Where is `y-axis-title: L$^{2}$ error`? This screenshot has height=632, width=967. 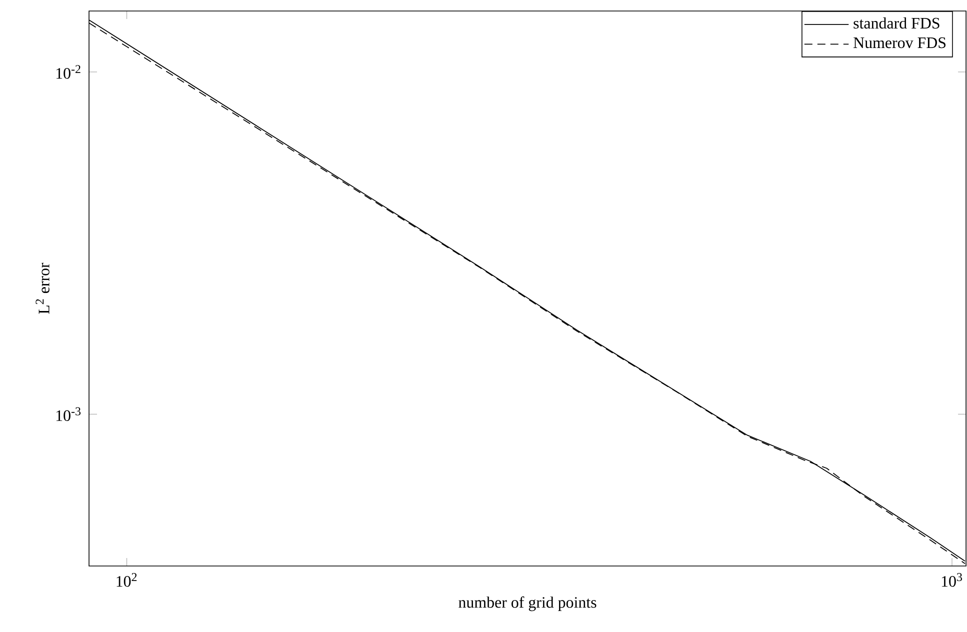 y-axis-title: L$^{2}$ error is located at coordinates (43, 288).